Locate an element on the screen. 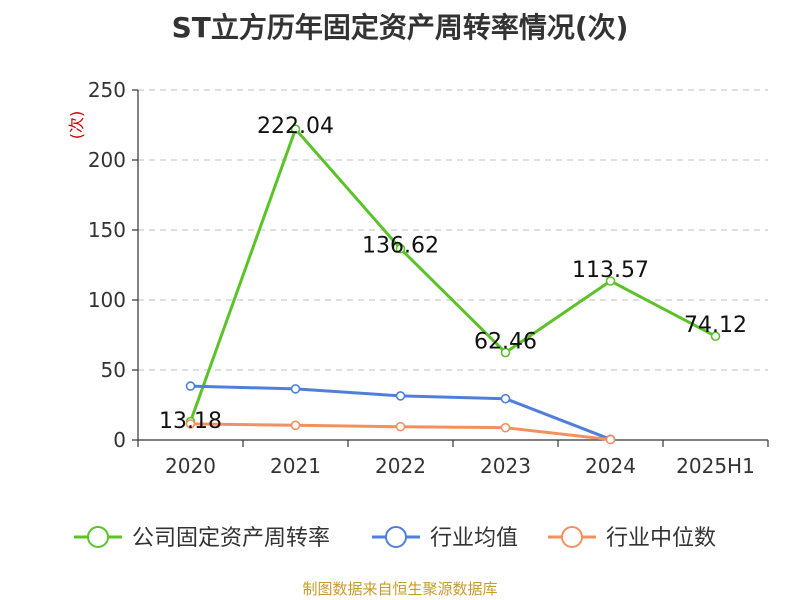 The height and width of the screenshot is (600, 800). legend-item: 行业均值 is located at coordinates (445, 538).